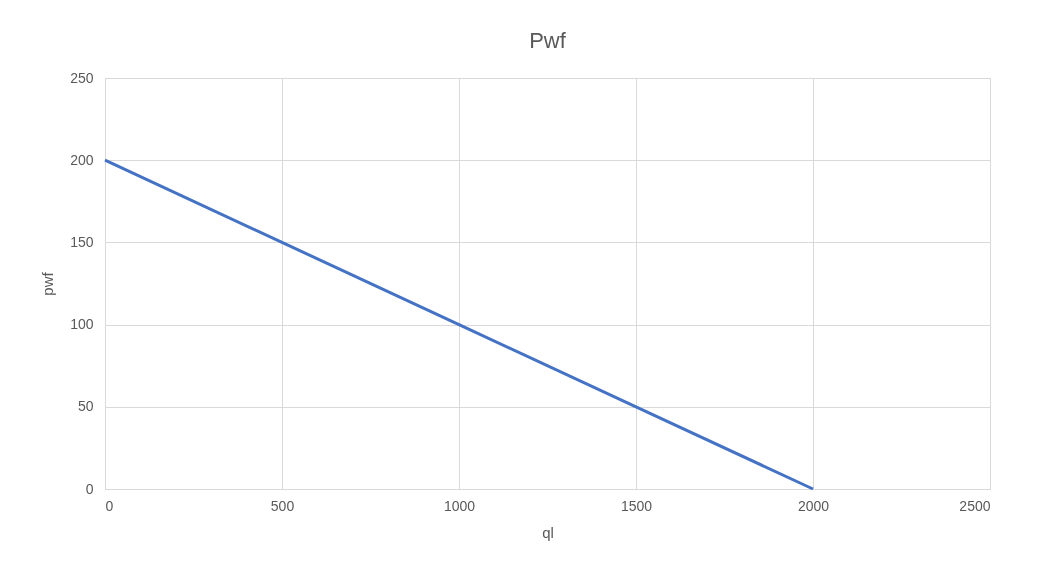  What do you see at coordinates (48, 283) in the screenshot?
I see `y-axis-title: pwf` at bounding box center [48, 283].